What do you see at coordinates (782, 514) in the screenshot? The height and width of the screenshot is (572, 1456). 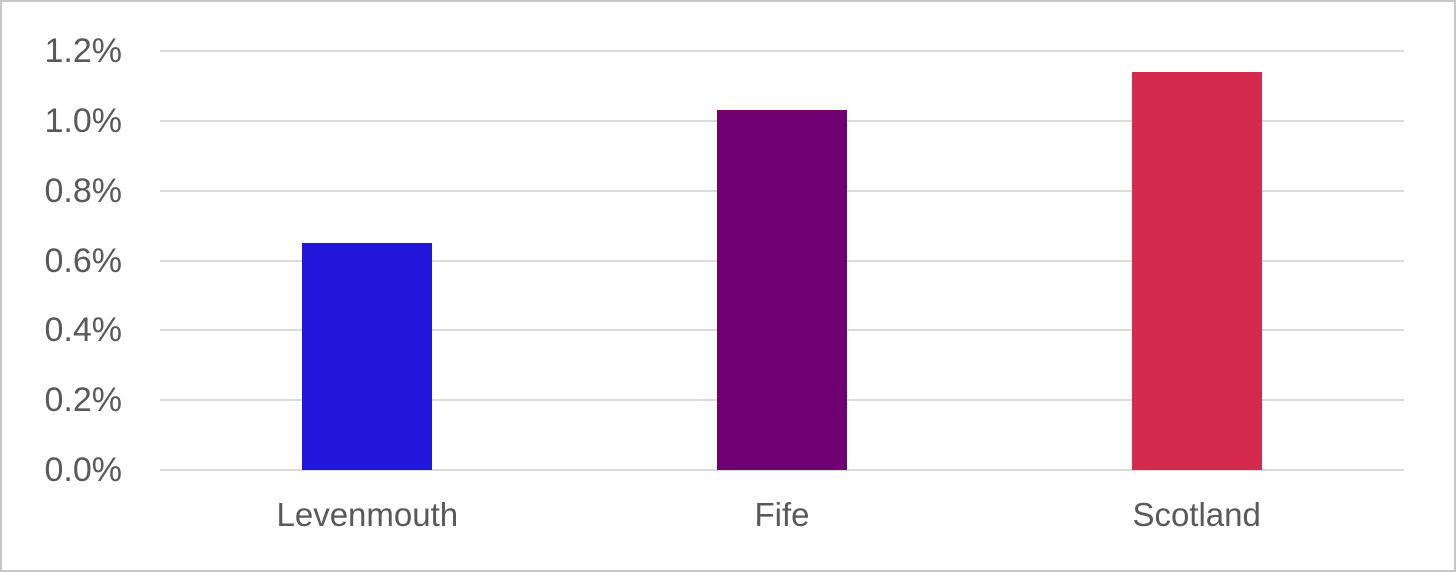 I see `x-axis-category-label: Fife` at bounding box center [782, 514].